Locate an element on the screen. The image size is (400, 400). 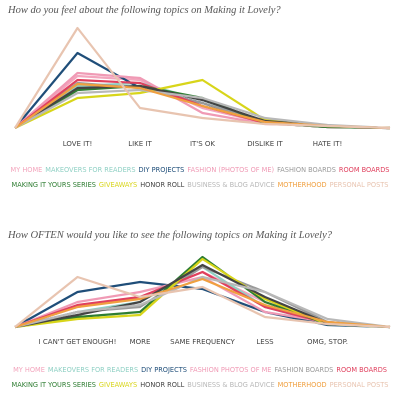
x-tick-label: SAME FREQUENCY is located at coordinates (202, 342).